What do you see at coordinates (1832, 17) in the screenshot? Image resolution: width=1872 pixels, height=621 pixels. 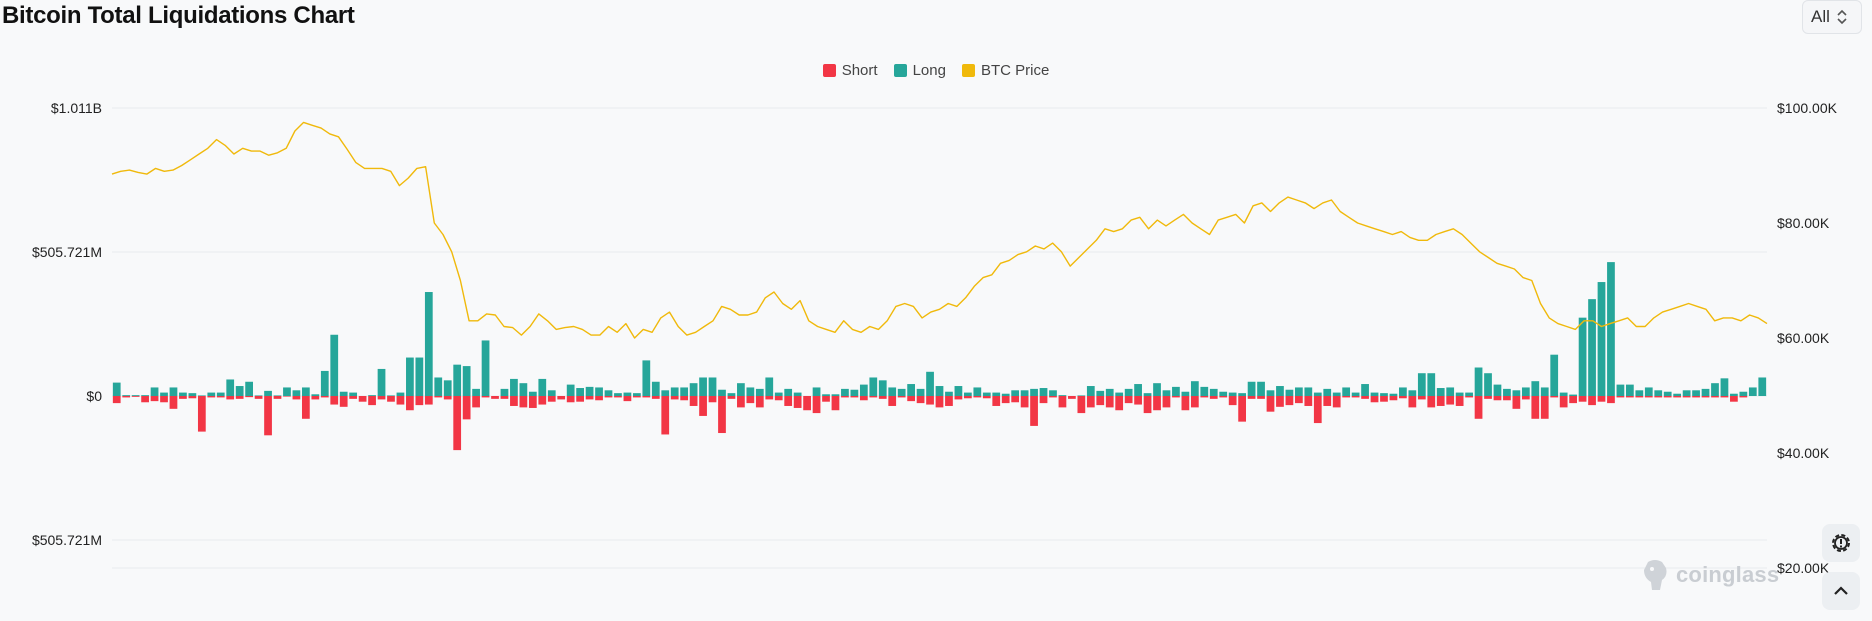 I see `time-range-select: All` at bounding box center [1832, 17].